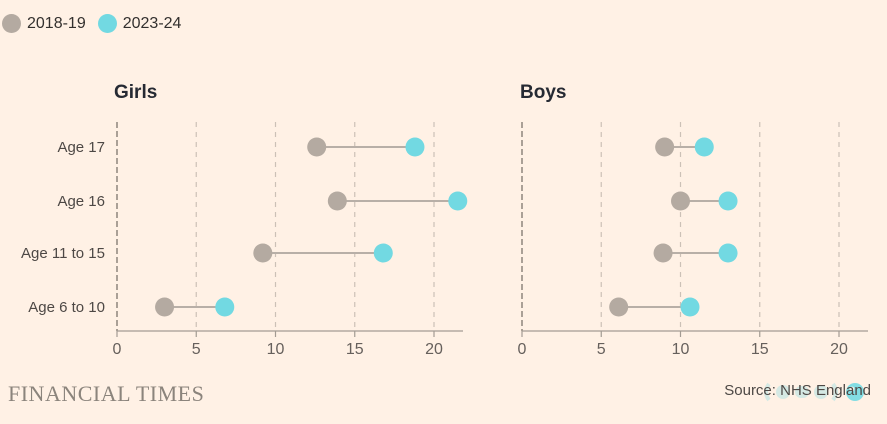  Describe the element at coordinates (56, 23) in the screenshot. I see `legend-label-2018-19: 2018-19` at that location.